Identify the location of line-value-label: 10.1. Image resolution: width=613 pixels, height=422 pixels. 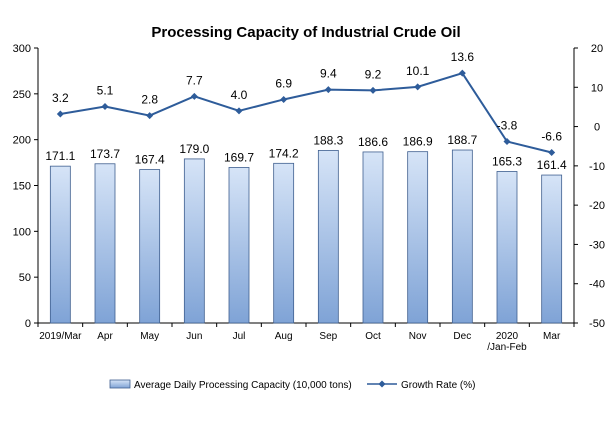
(418, 71).